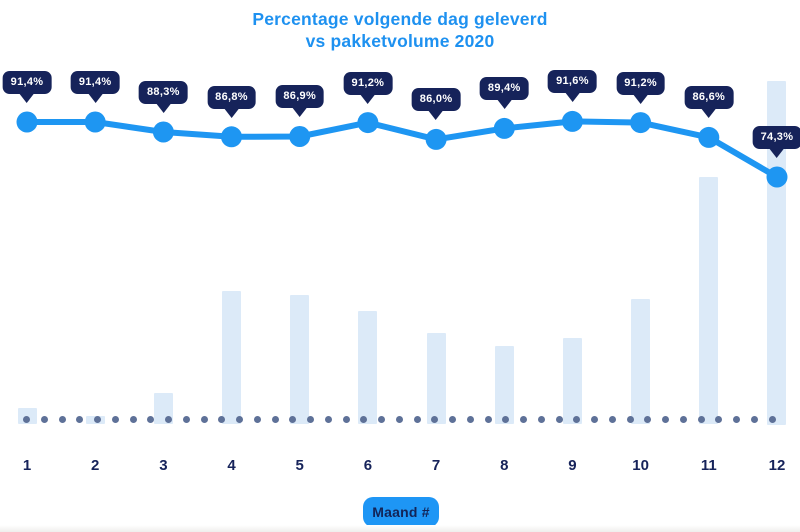 The image size is (800, 532). I want to click on x-axis-tick-label: 12, so click(777, 465).